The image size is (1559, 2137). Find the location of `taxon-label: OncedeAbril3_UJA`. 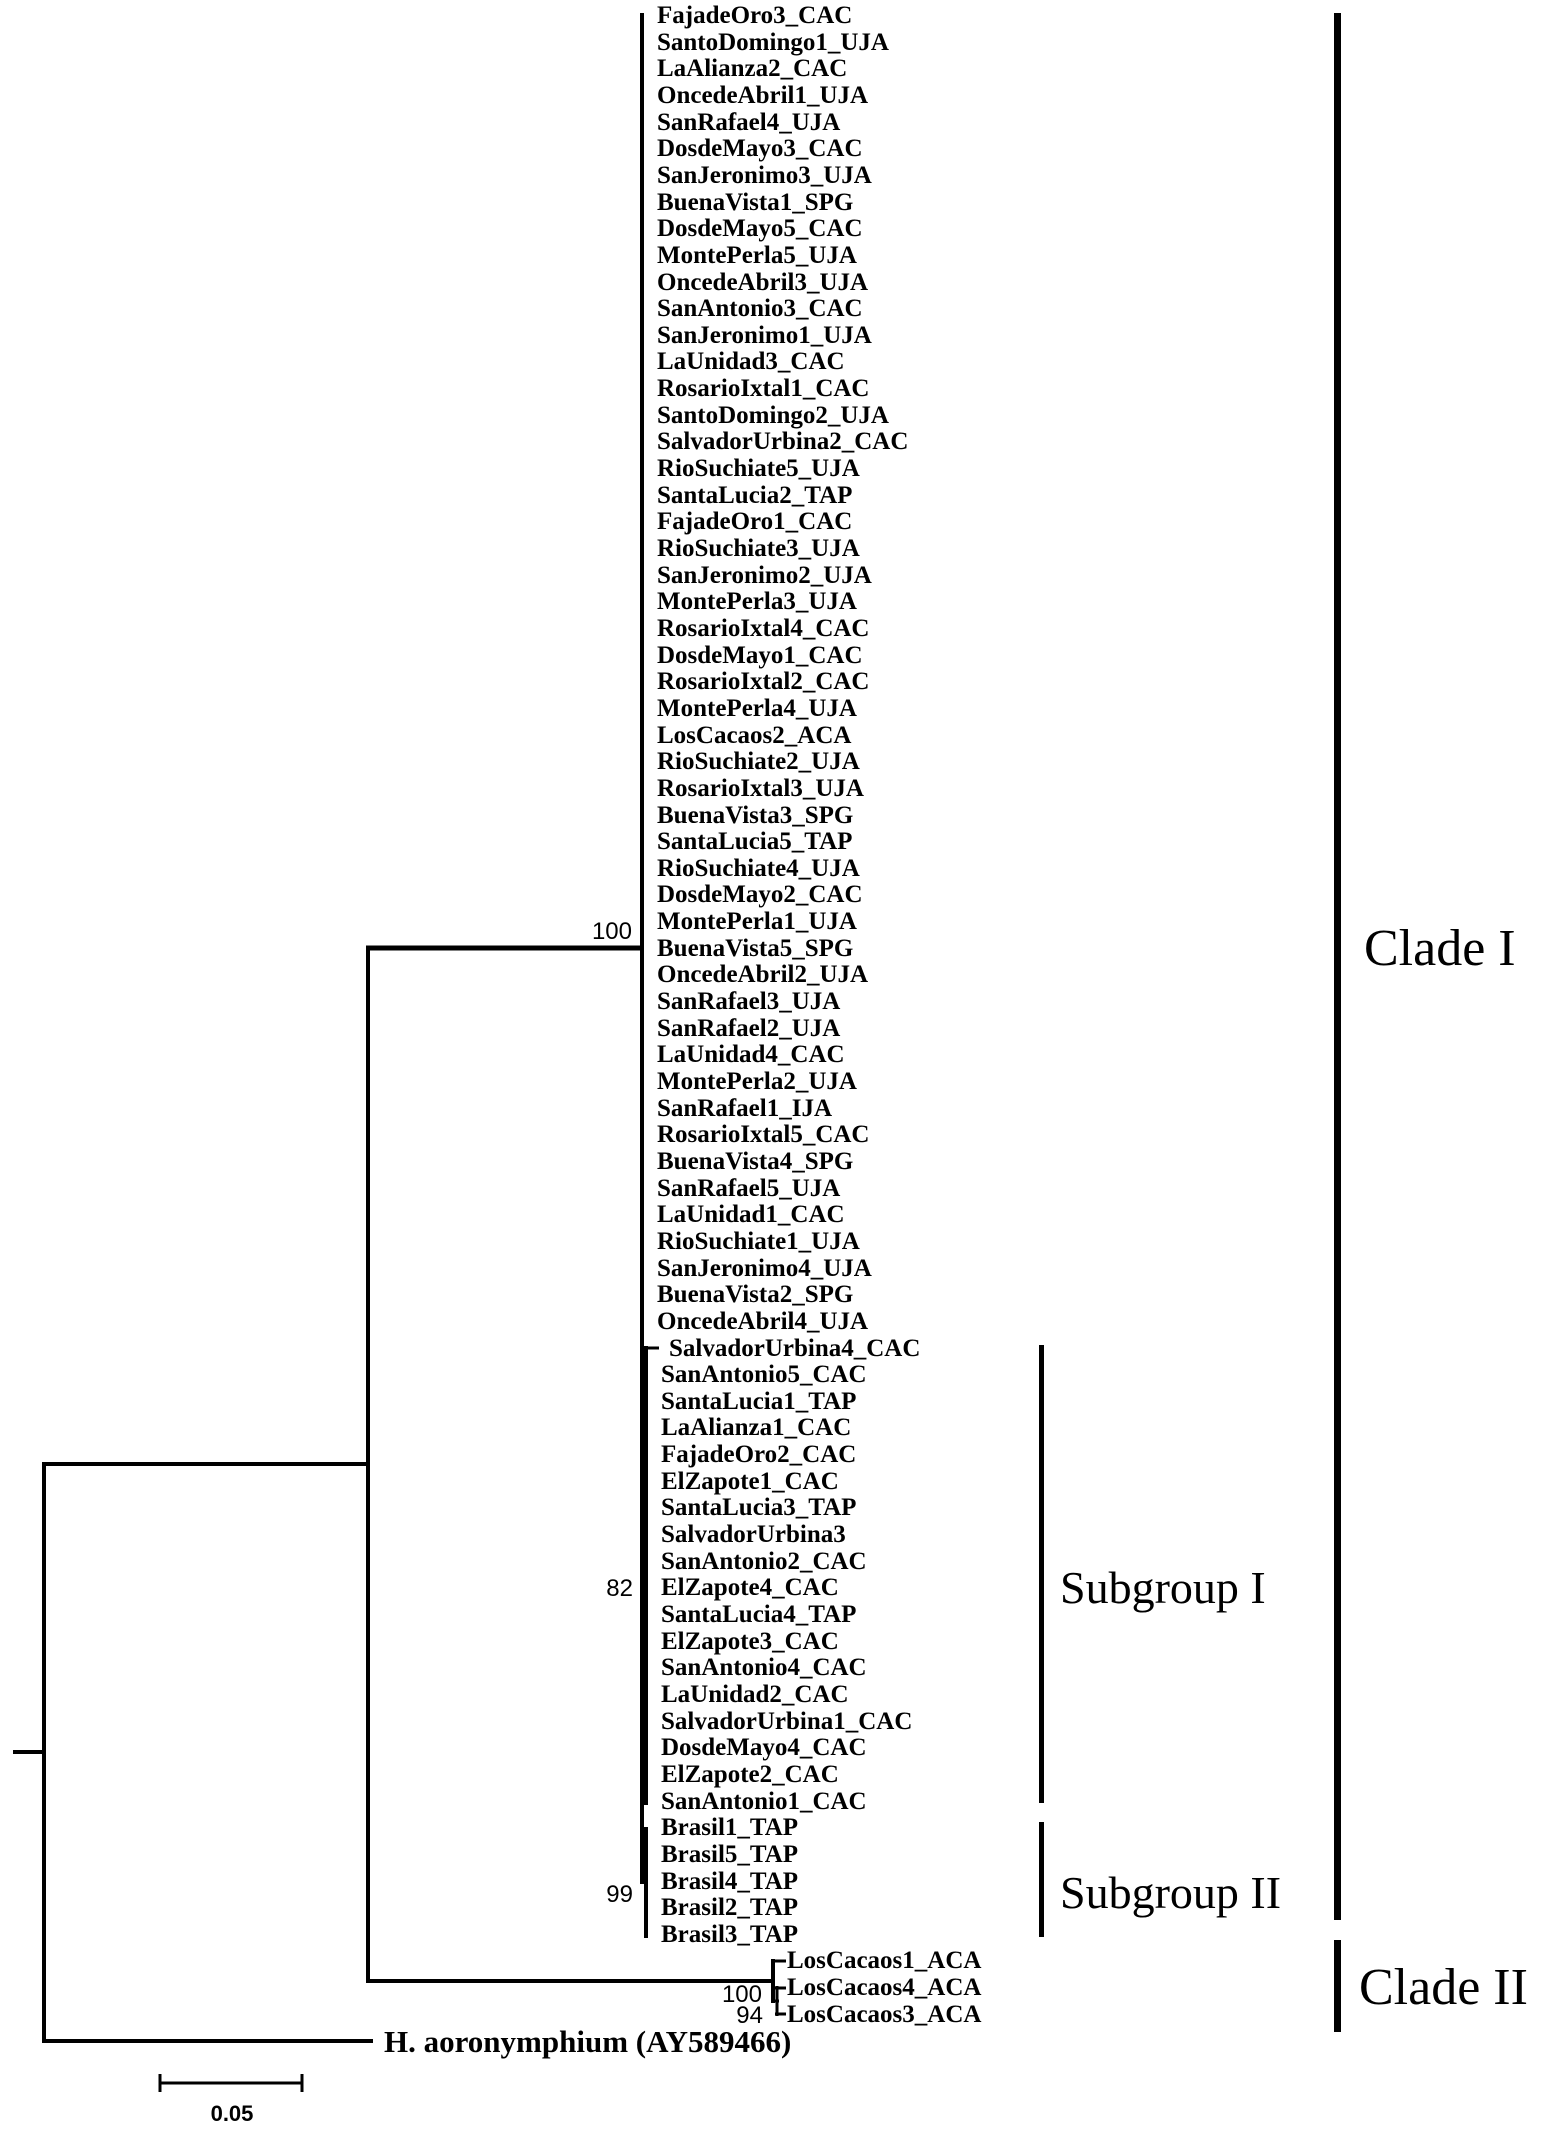

taxon-label: OncedeAbril3_UJA is located at coordinates (763, 282).